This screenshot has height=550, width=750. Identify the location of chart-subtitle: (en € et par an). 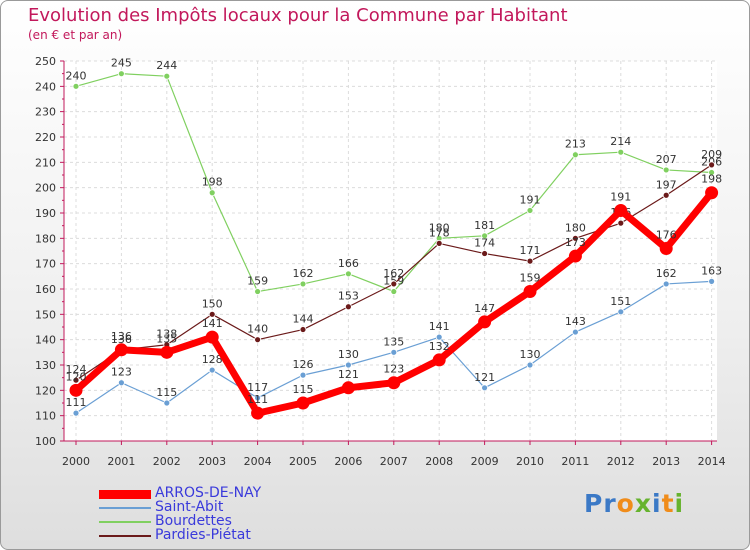
(75, 35).